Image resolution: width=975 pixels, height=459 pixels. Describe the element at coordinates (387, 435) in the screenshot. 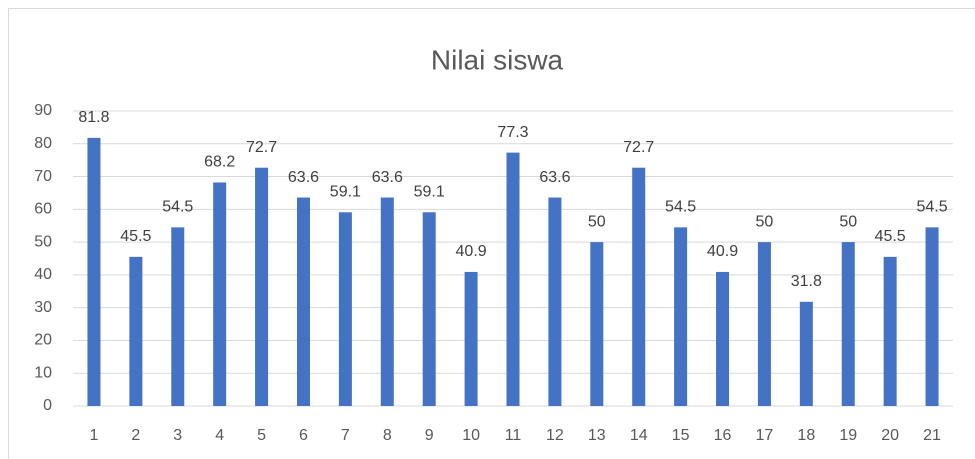

I see `x-tick-label: 8` at that location.